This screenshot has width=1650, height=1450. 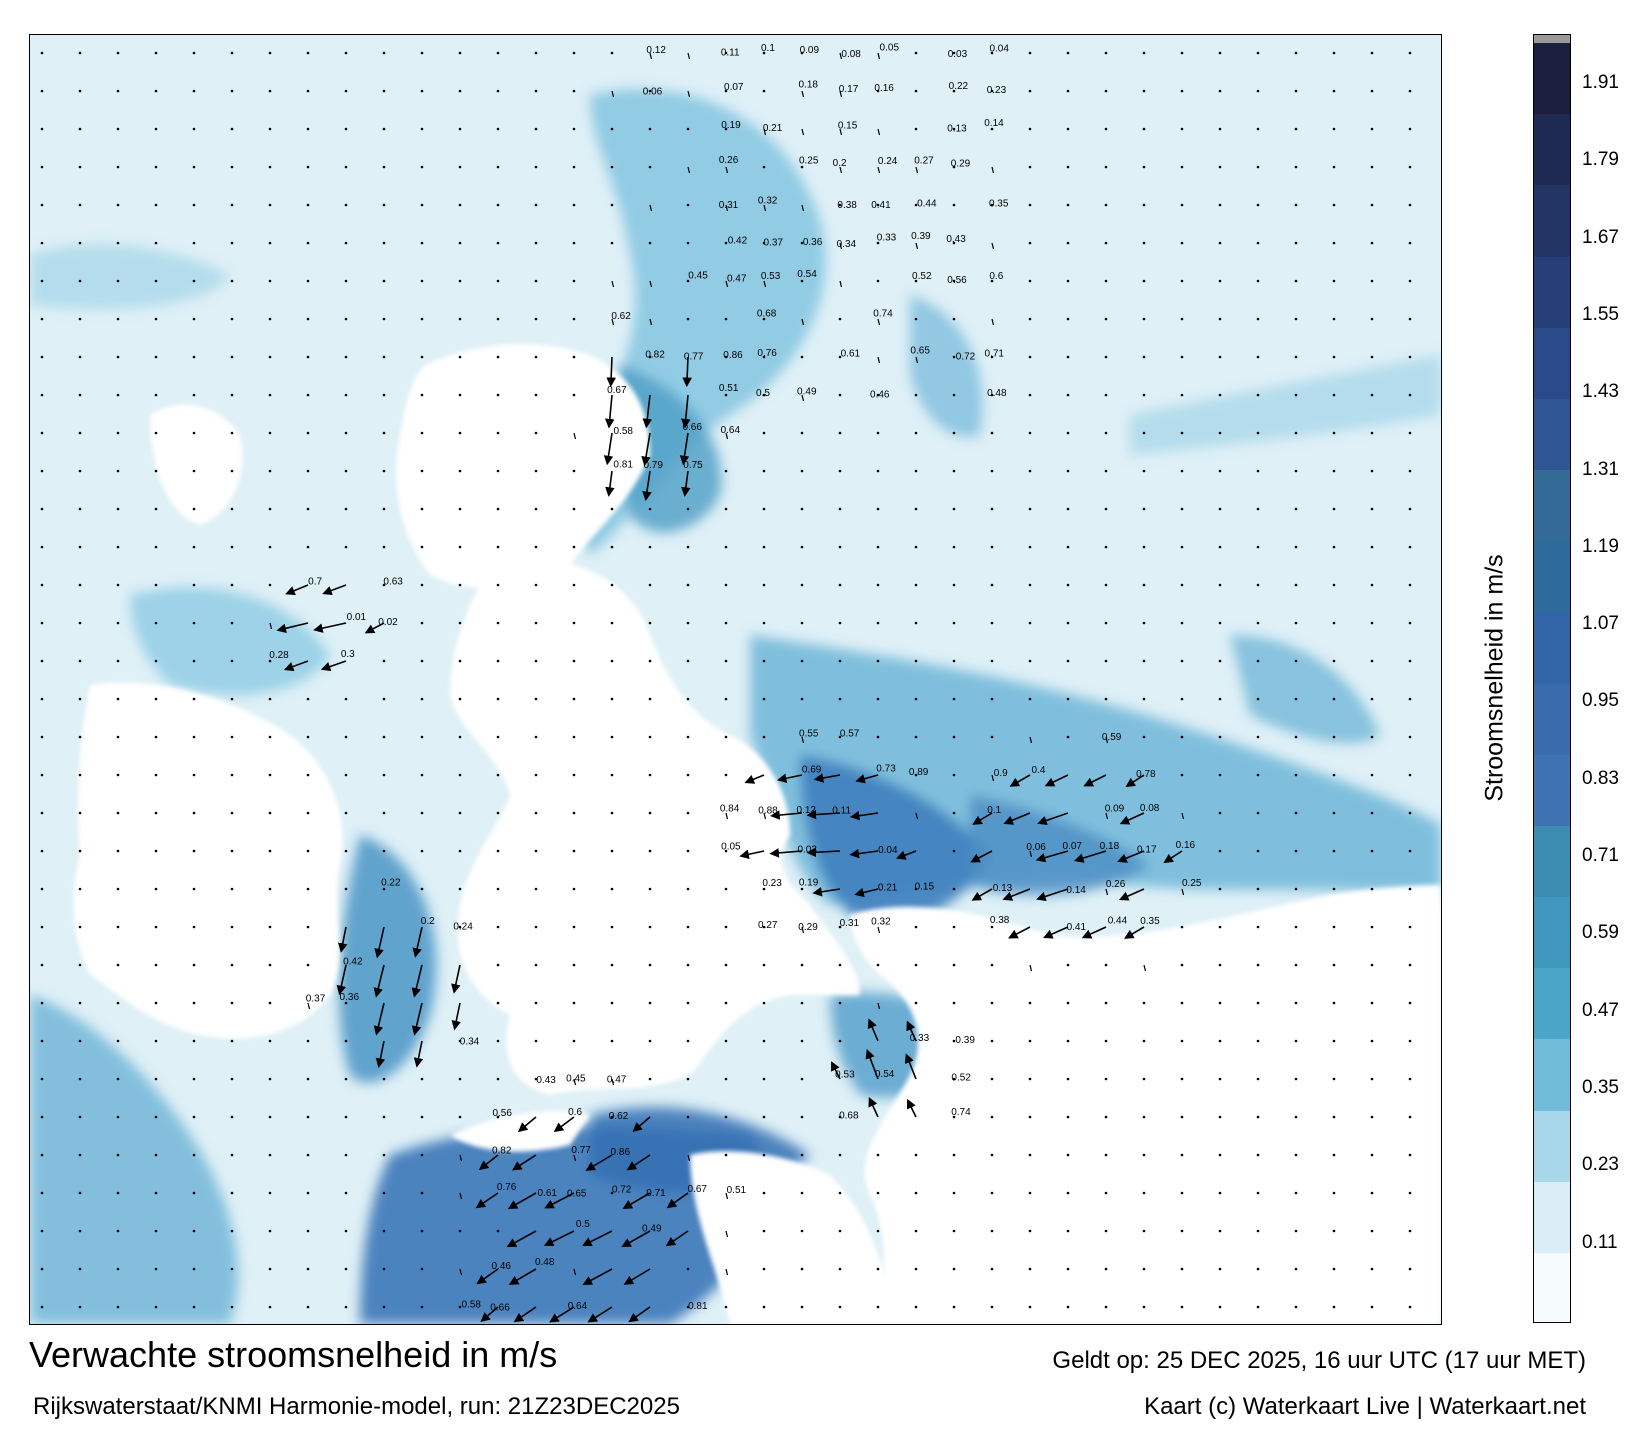 What do you see at coordinates (1552, 790) in the screenshot?
I see `colorbar-segment` at bounding box center [1552, 790].